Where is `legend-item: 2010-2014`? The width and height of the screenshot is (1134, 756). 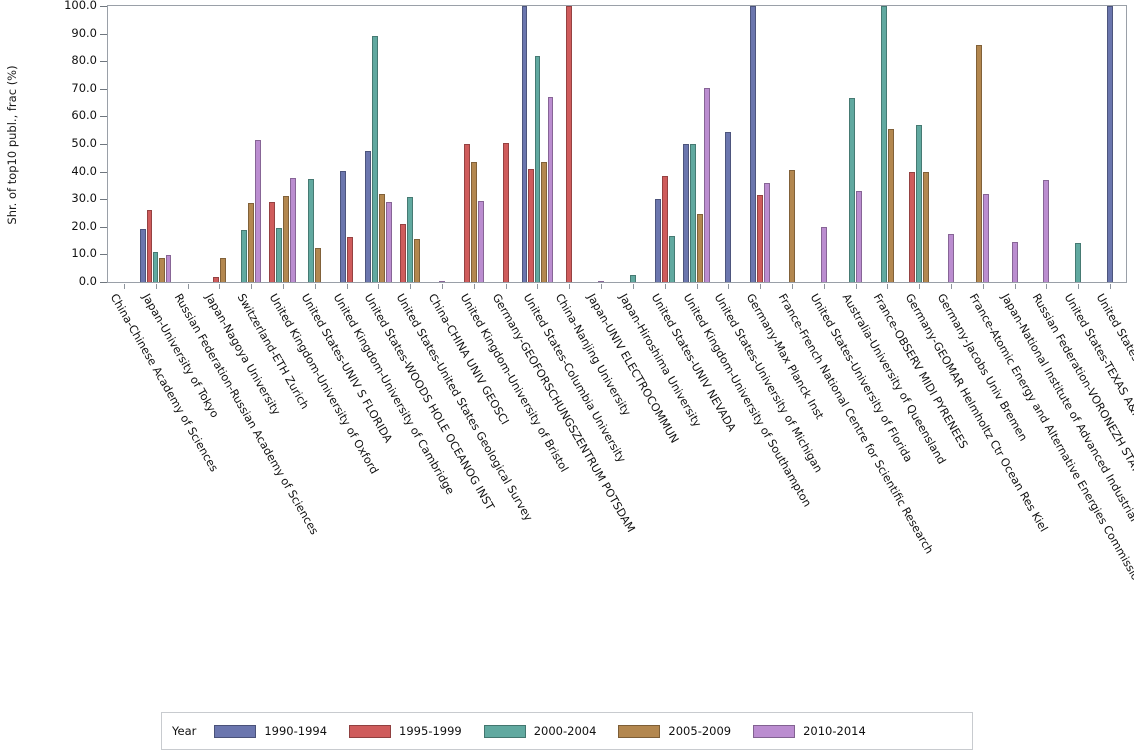
legend-item: 2010-2014 is located at coordinates (809, 731).